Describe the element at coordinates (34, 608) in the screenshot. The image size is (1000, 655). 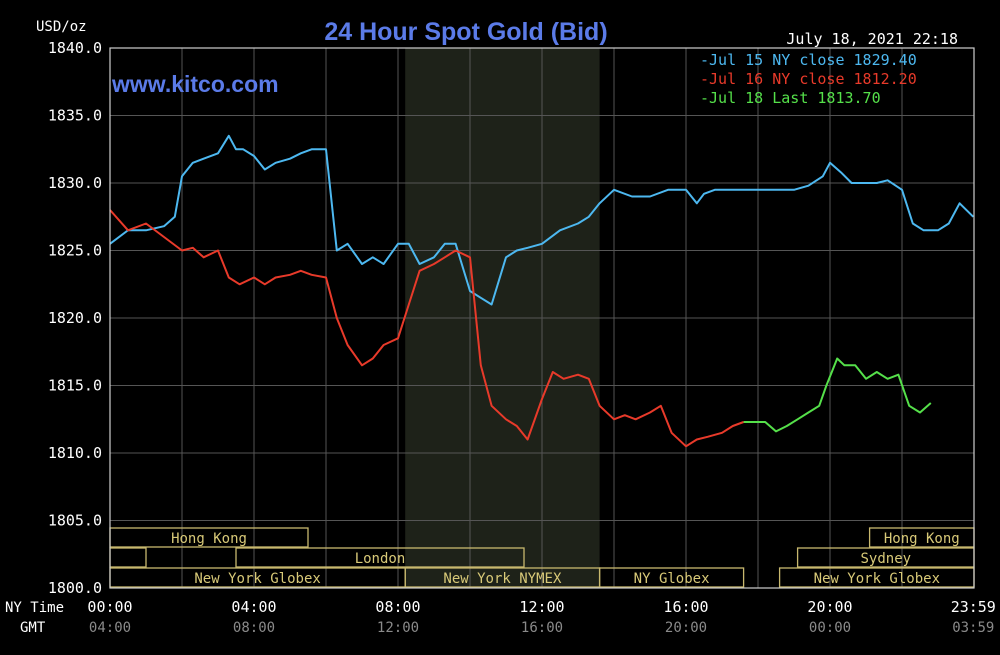
I see `ny-time-axis-label: NY Time` at that location.